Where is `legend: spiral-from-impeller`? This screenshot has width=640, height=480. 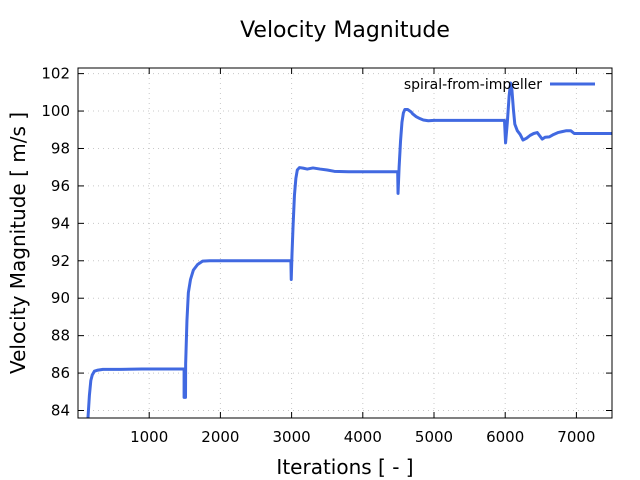 legend: spiral-from-impeller is located at coordinates (499, 85).